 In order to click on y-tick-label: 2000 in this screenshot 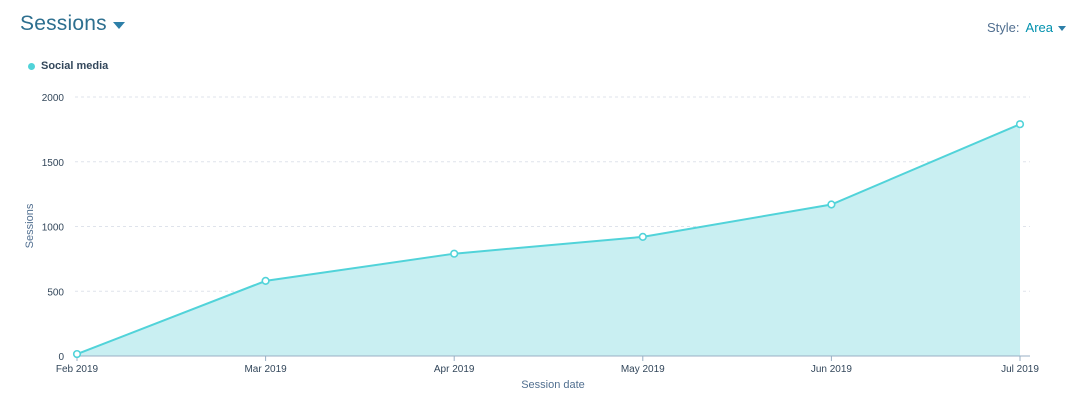, I will do `click(53, 98)`.